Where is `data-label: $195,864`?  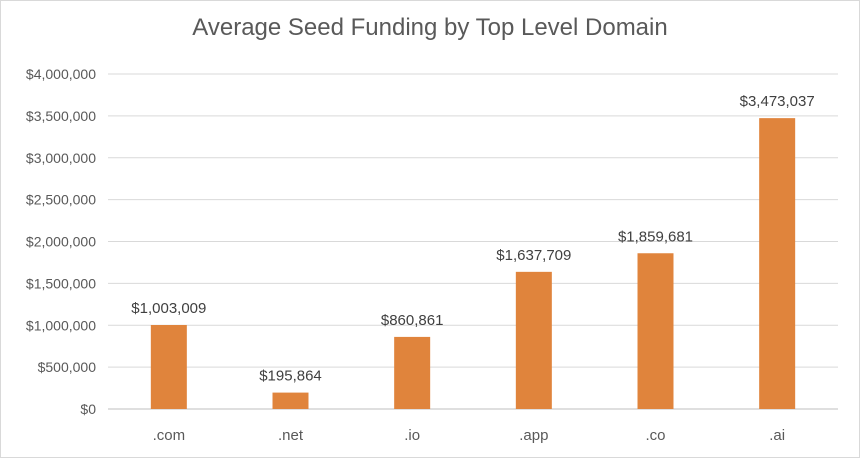
data-label: $195,864 is located at coordinates (290, 376).